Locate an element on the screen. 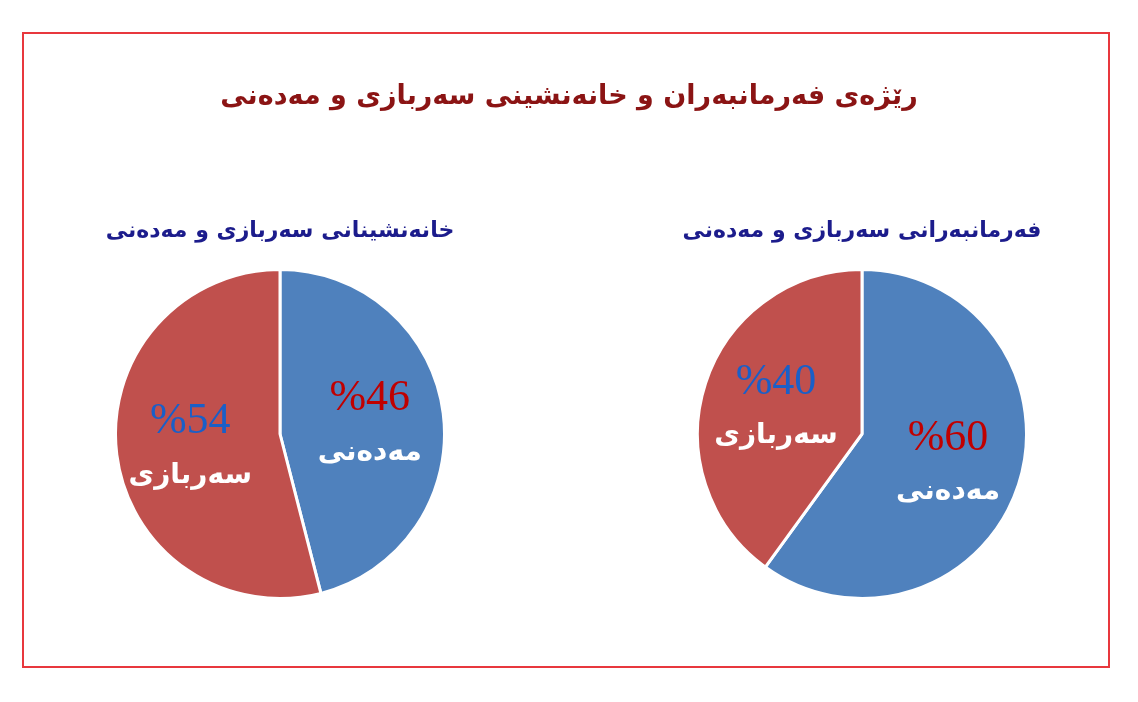  data-label: %60 is located at coordinates (948, 435).